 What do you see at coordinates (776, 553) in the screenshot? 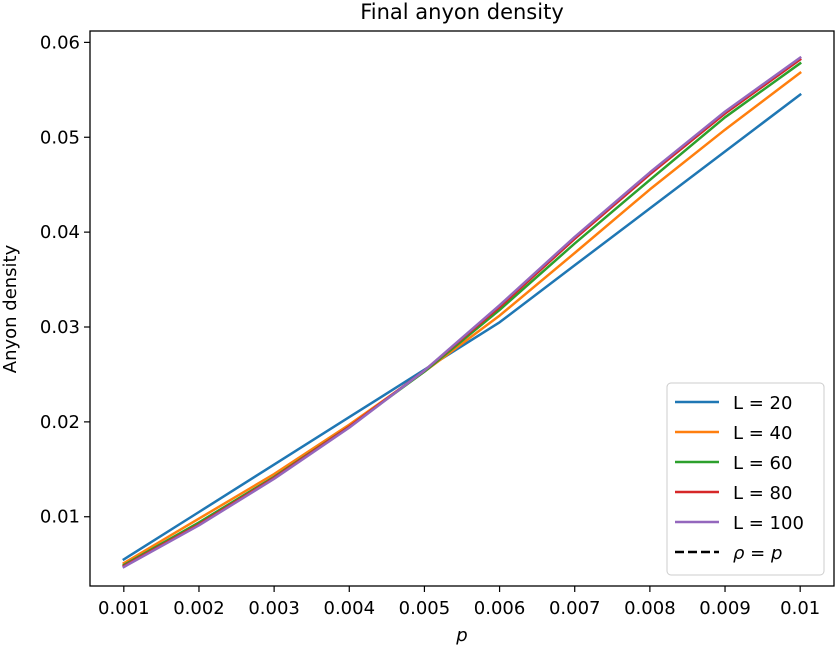
I see `reference-symbol-p: p` at bounding box center [776, 553].